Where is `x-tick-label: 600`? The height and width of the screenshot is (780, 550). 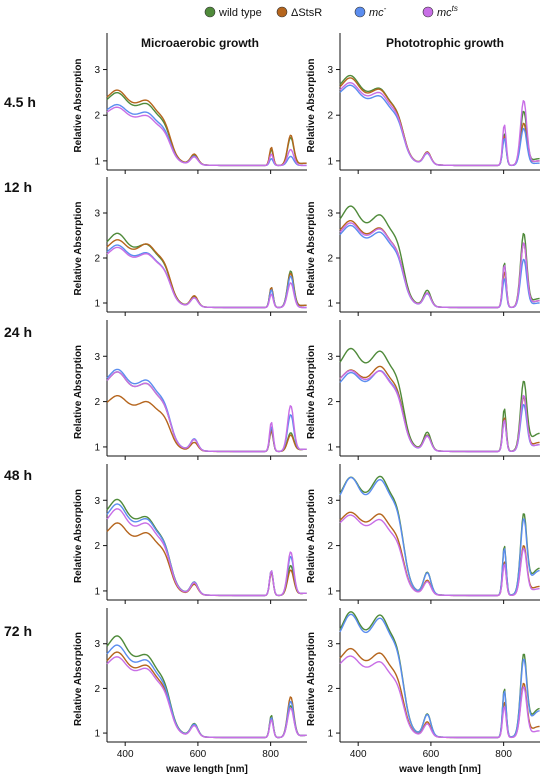
x-tick-label: 600 is located at coordinates (431, 754).